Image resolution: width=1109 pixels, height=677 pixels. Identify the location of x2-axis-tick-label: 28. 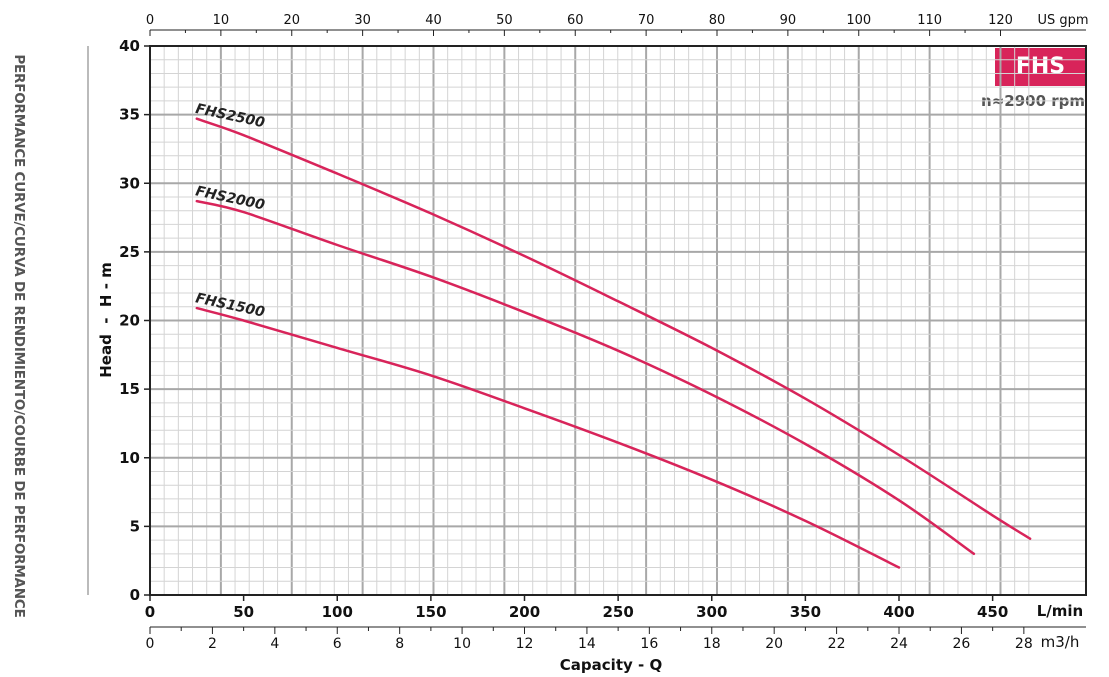
(1024, 644).